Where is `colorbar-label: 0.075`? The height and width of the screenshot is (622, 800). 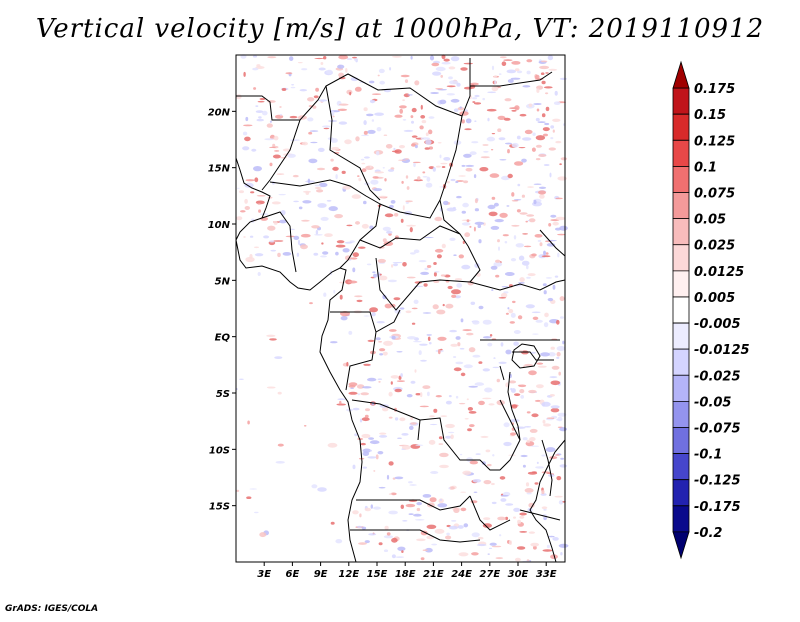
colorbar-label: 0.075 is located at coordinates (714, 194).